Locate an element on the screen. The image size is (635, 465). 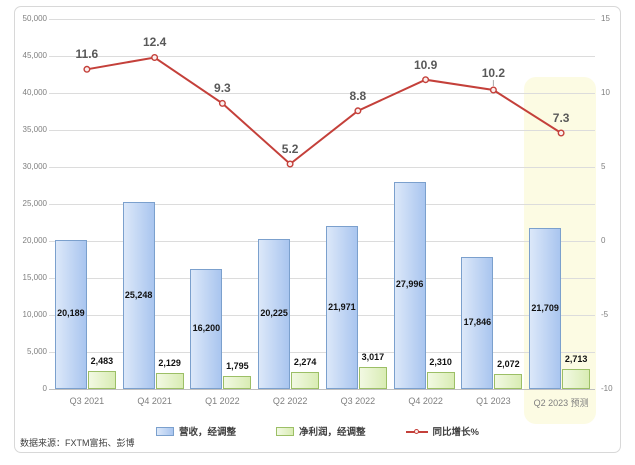
growth-value-label: 8.8 is located at coordinates (358, 95).